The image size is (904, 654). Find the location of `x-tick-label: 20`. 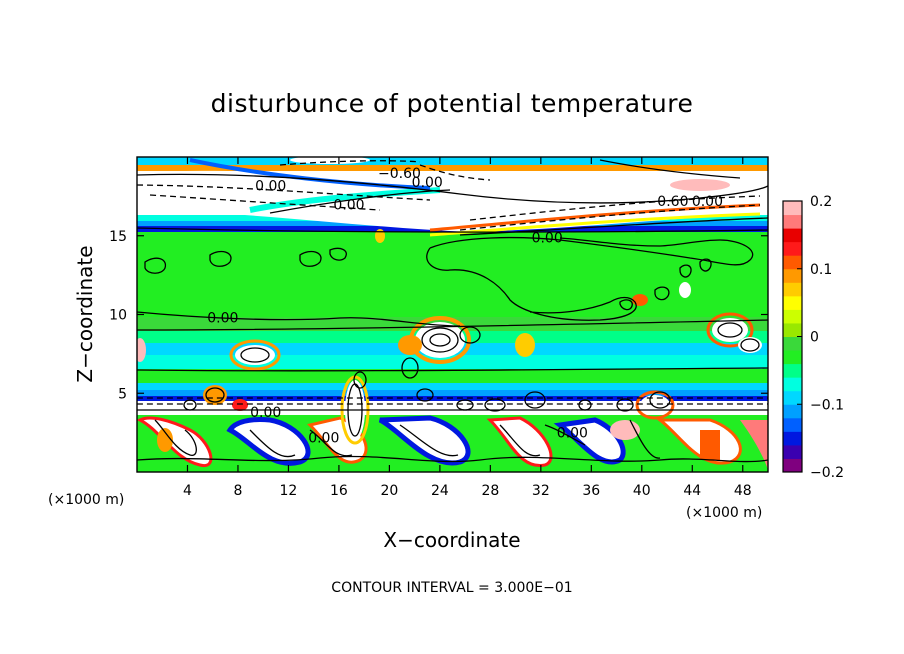

x-tick-label: 20 is located at coordinates (389, 491).